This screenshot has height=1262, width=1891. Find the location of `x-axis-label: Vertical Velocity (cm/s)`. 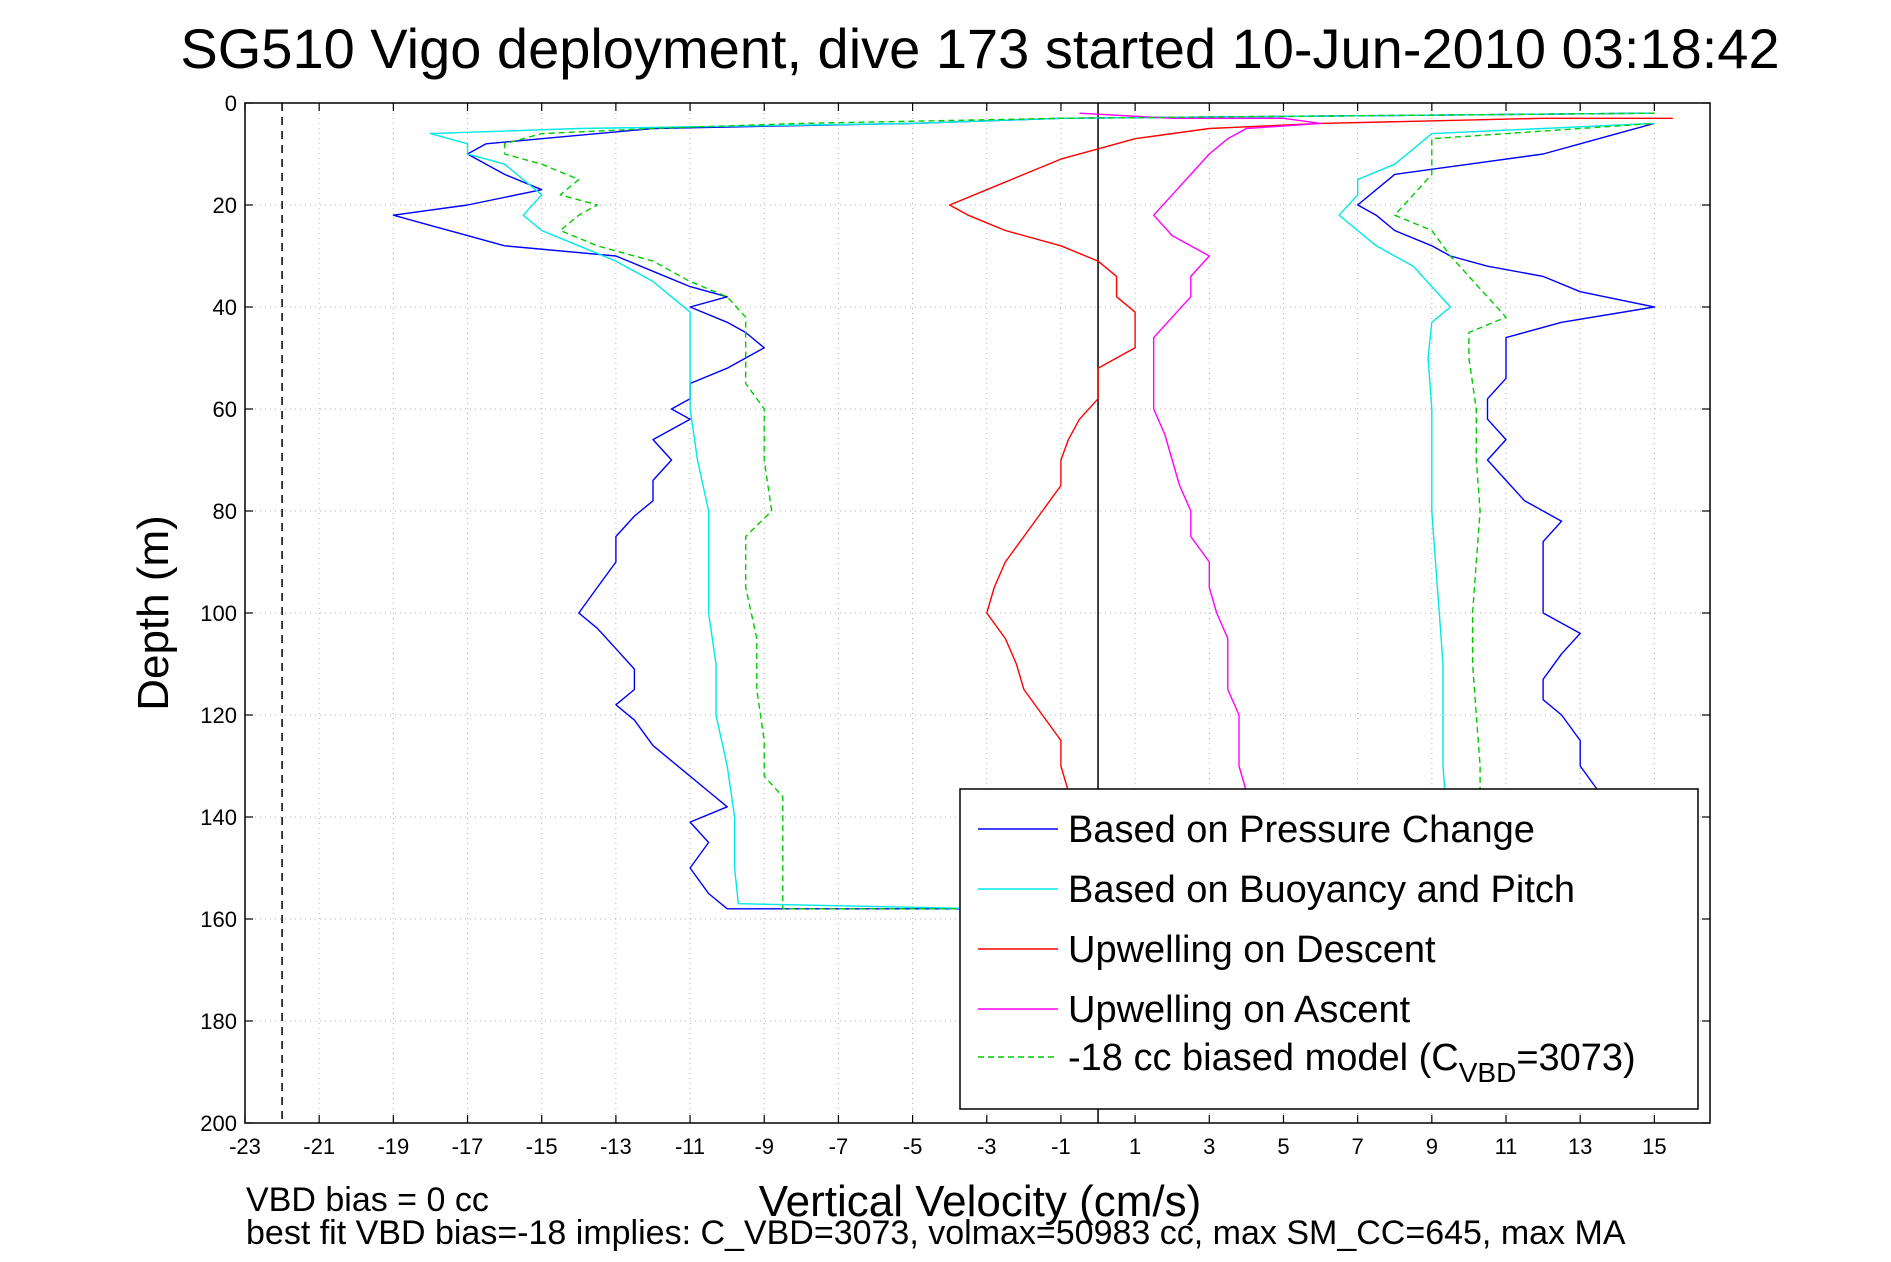

x-axis-label: Vertical Velocity (cm/s) is located at coordinates (980, 1201).